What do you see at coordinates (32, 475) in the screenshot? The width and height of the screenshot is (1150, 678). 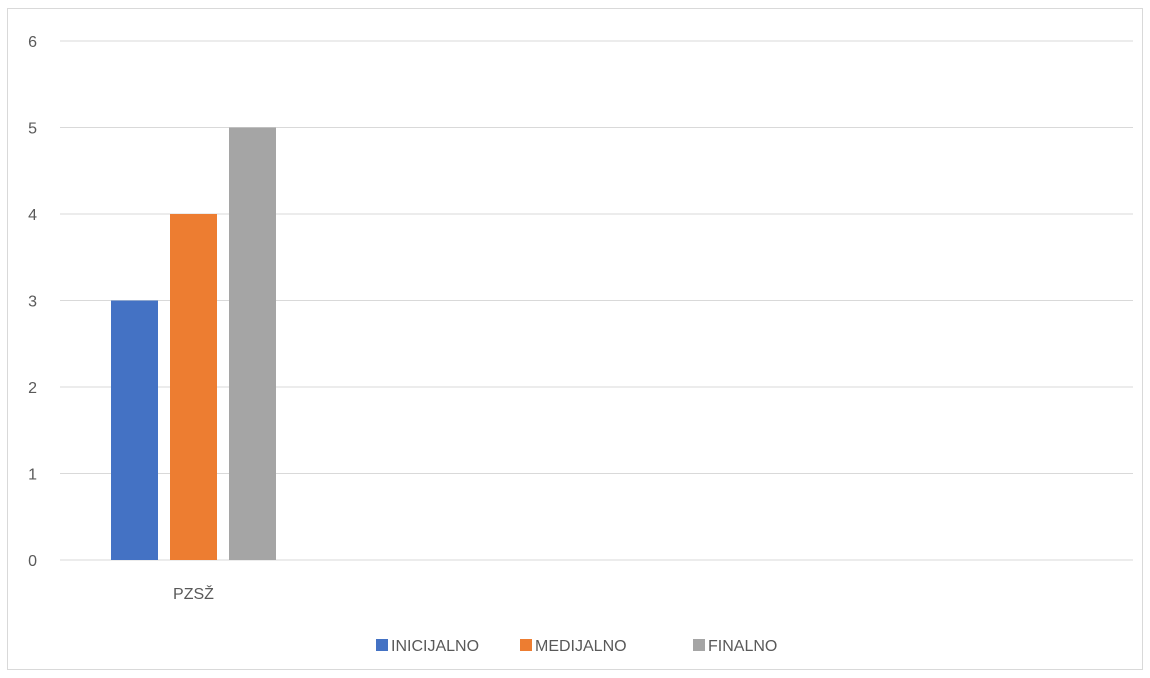 I see `y-tick-label: 1` at bounding box center [32, 475].